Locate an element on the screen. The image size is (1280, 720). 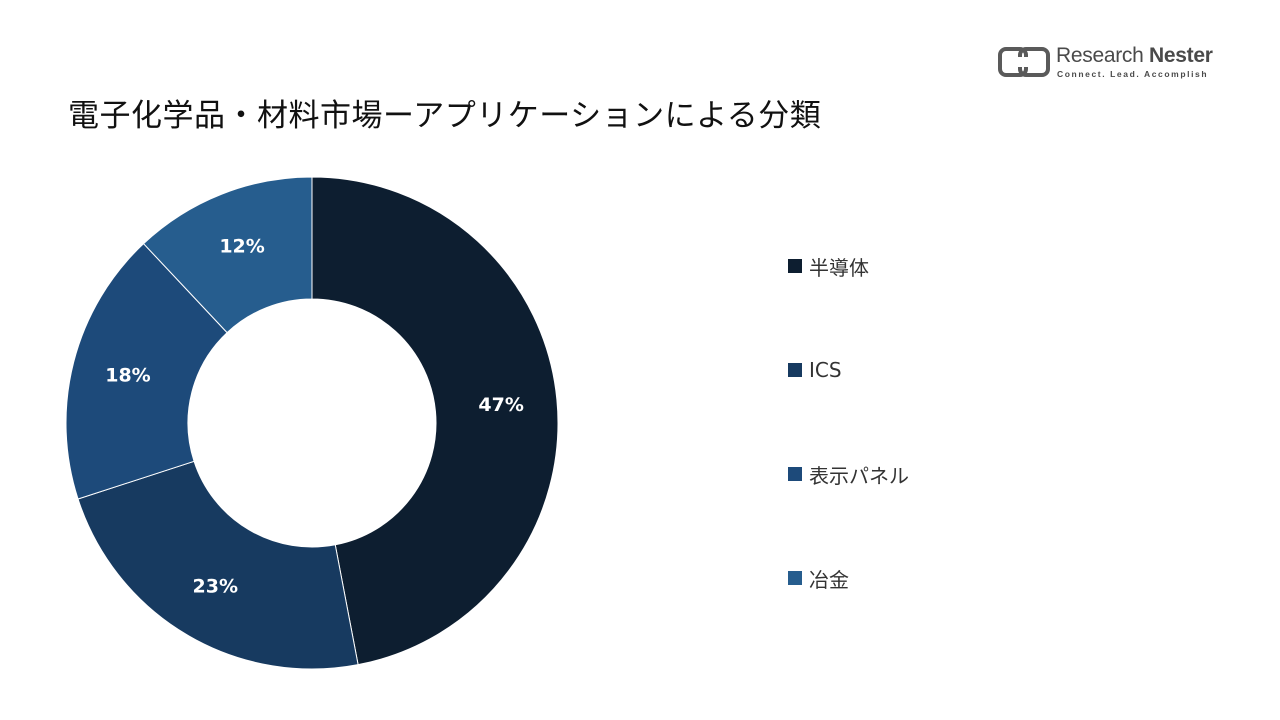
logo-name-part2: Nester is located at coordinates (1181, 55).